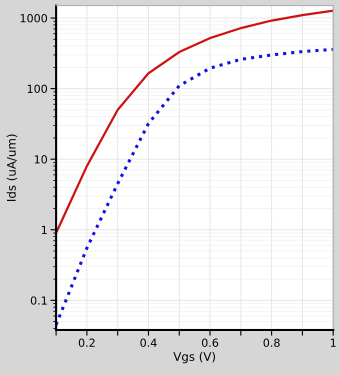 This screenshot has width=340, height=375. I want to click on y-tick-label: 0.1, so click(38, 300).